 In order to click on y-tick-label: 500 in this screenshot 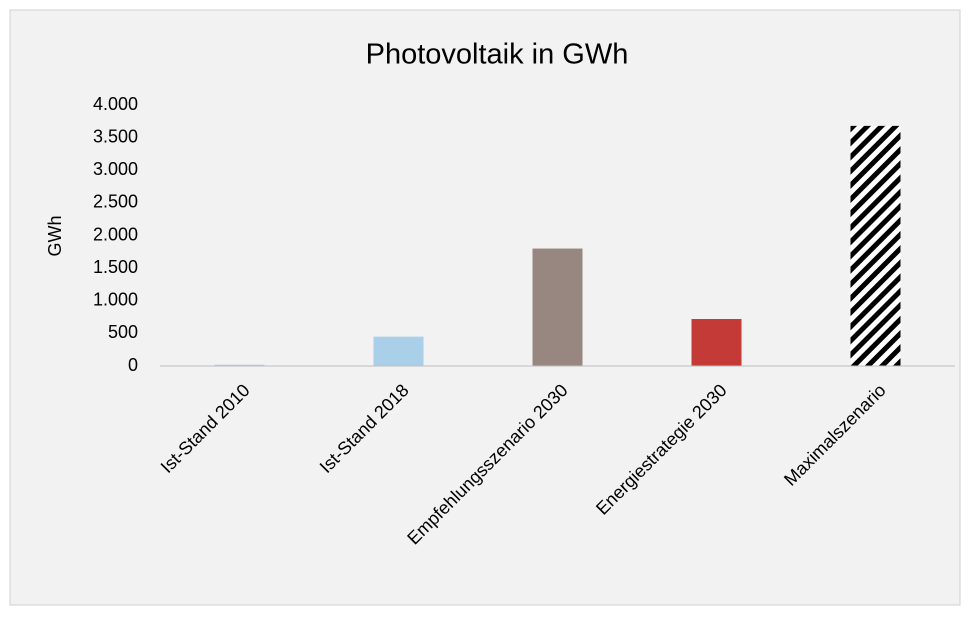, I will do `click(123, 332)`.